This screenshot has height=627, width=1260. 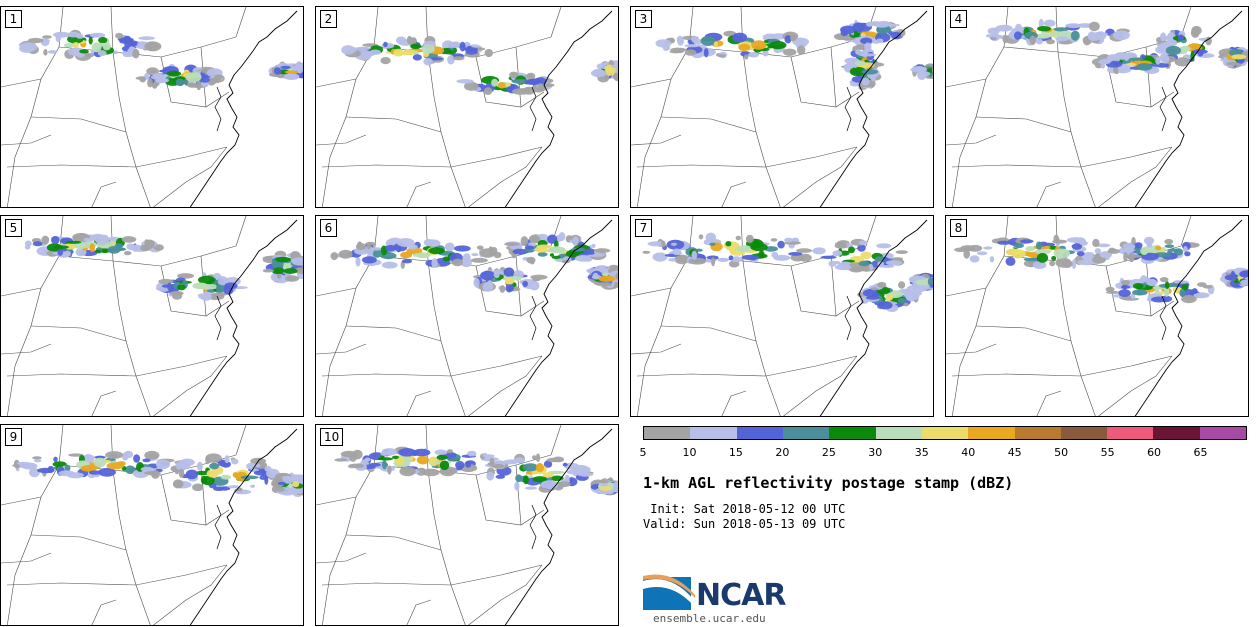 I want to click on member-number-label: 5, so click(x=13, y=228).